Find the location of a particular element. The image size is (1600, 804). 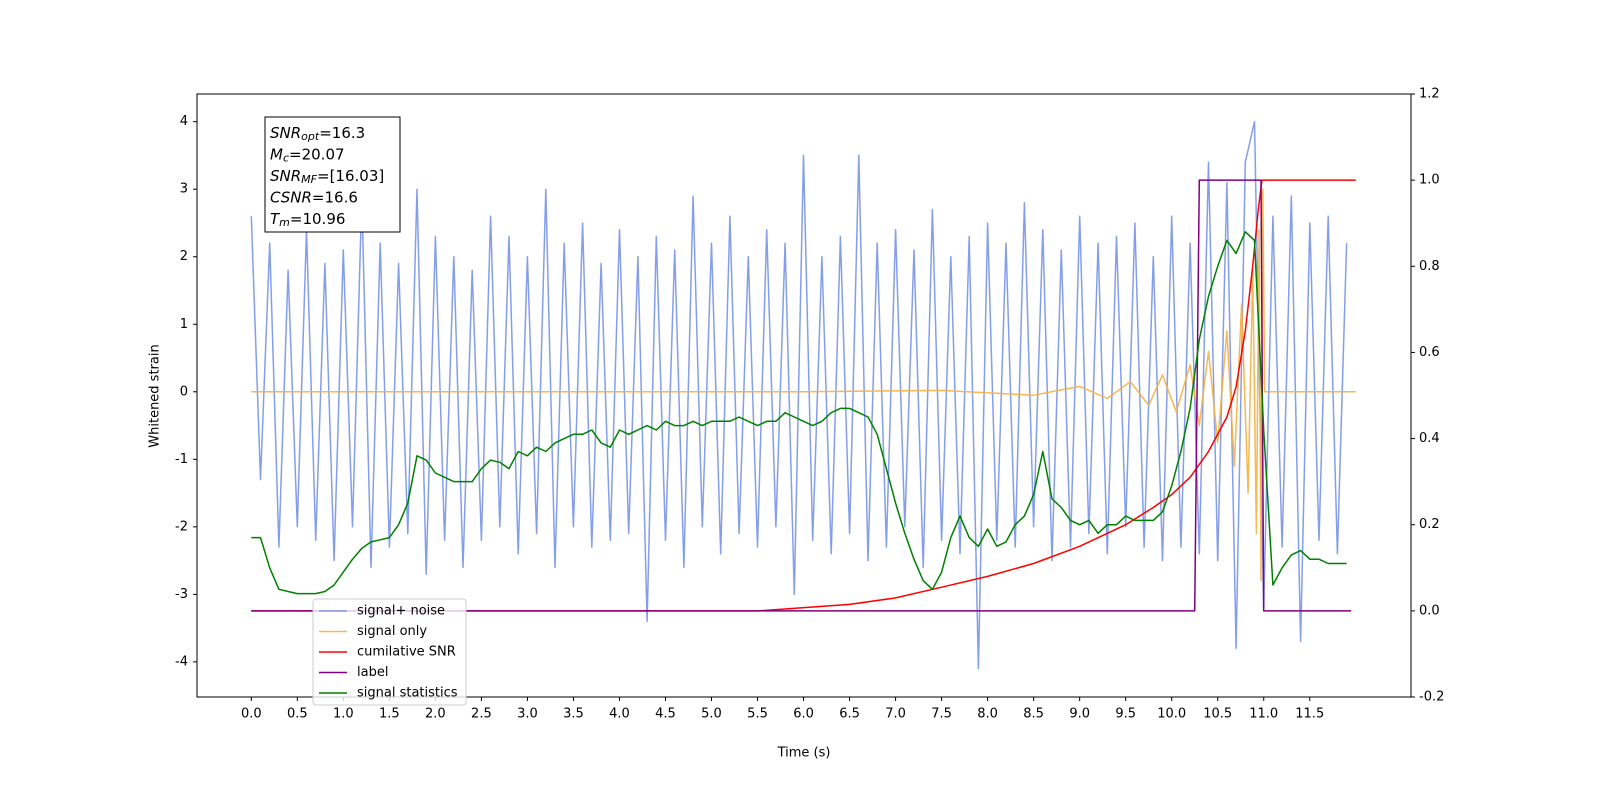

legend-label: signal+ noise is located at coordinates (401, 611).